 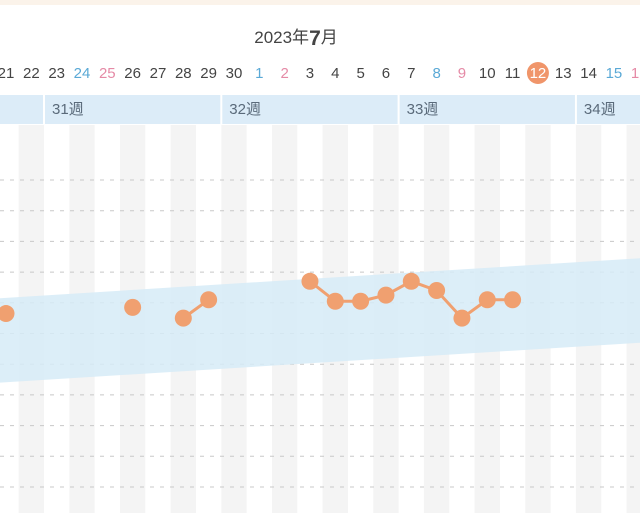 What do you see at coordinates (487, 73) in the screenshot?
I see `date-label: 10` at bounding box center [487, 73].